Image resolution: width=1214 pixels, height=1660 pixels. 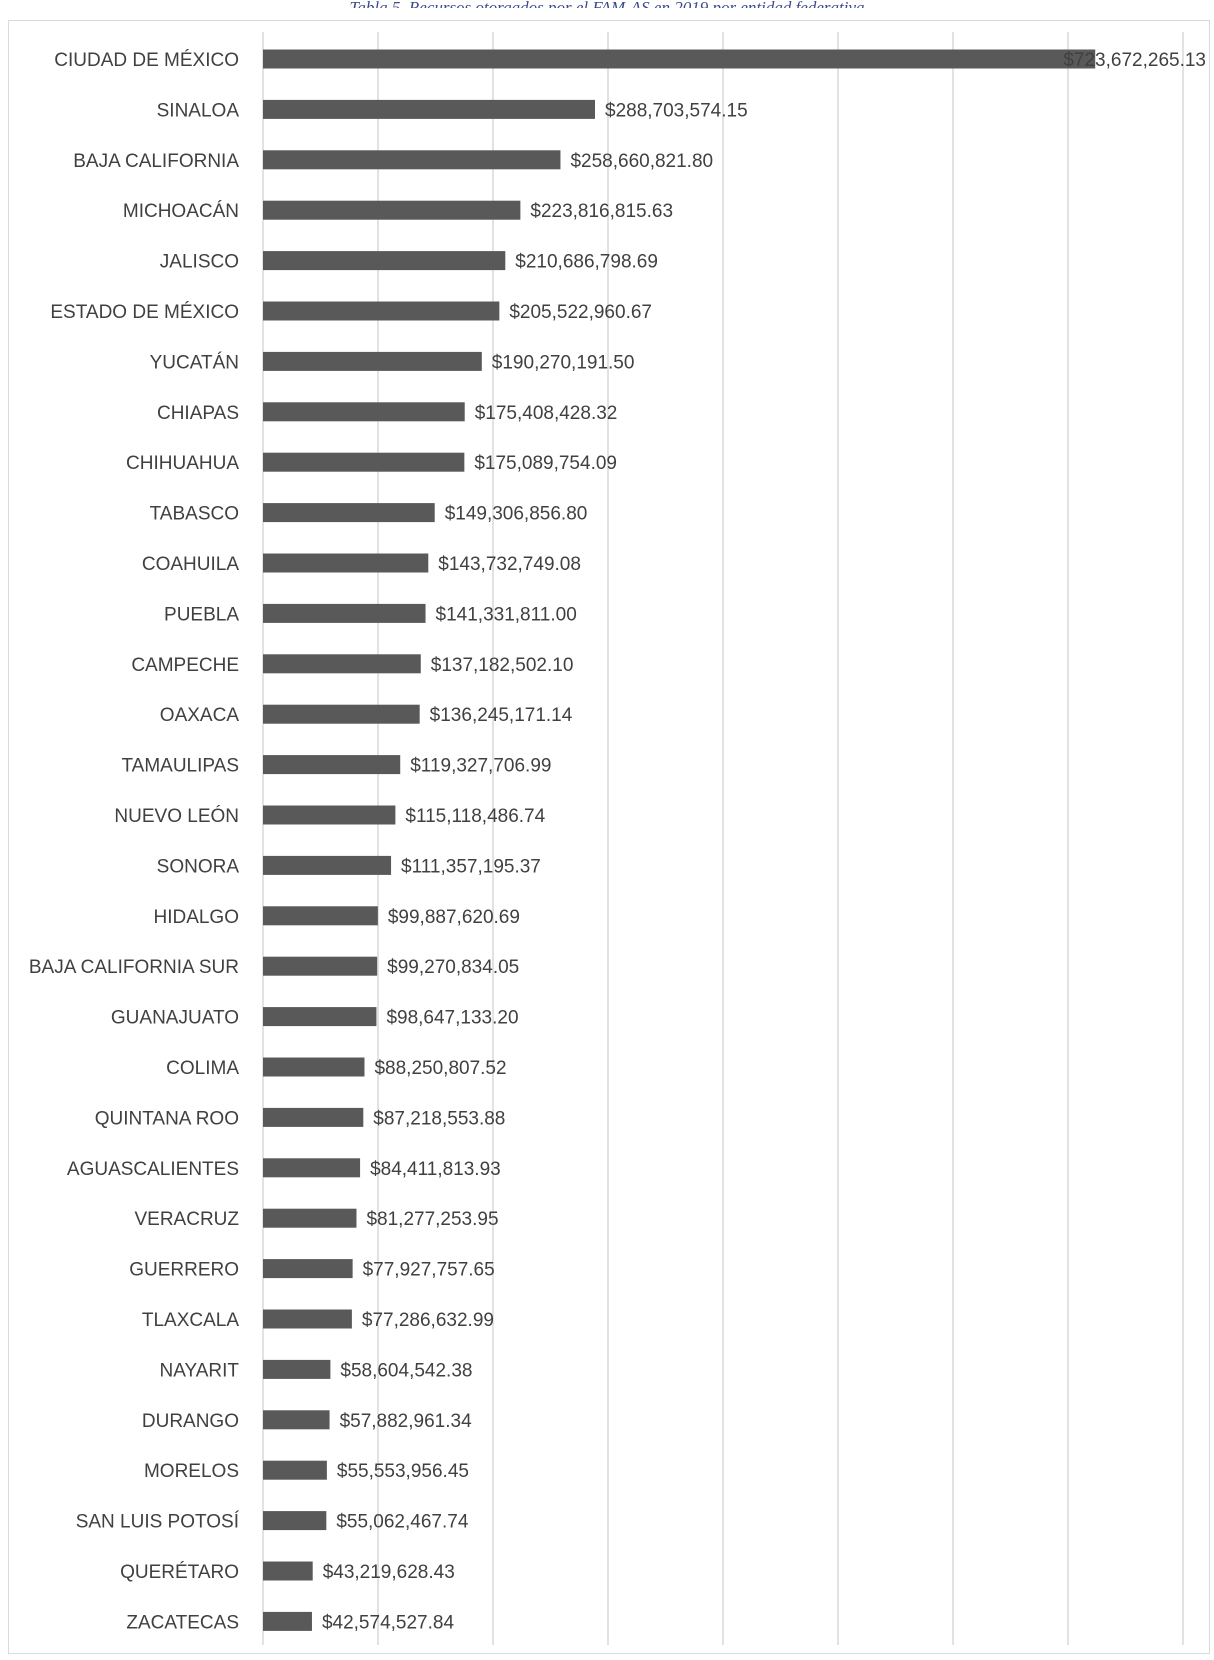 I want to click on data-label-30: $43,219,628.43, so click(x=389, y=1572).